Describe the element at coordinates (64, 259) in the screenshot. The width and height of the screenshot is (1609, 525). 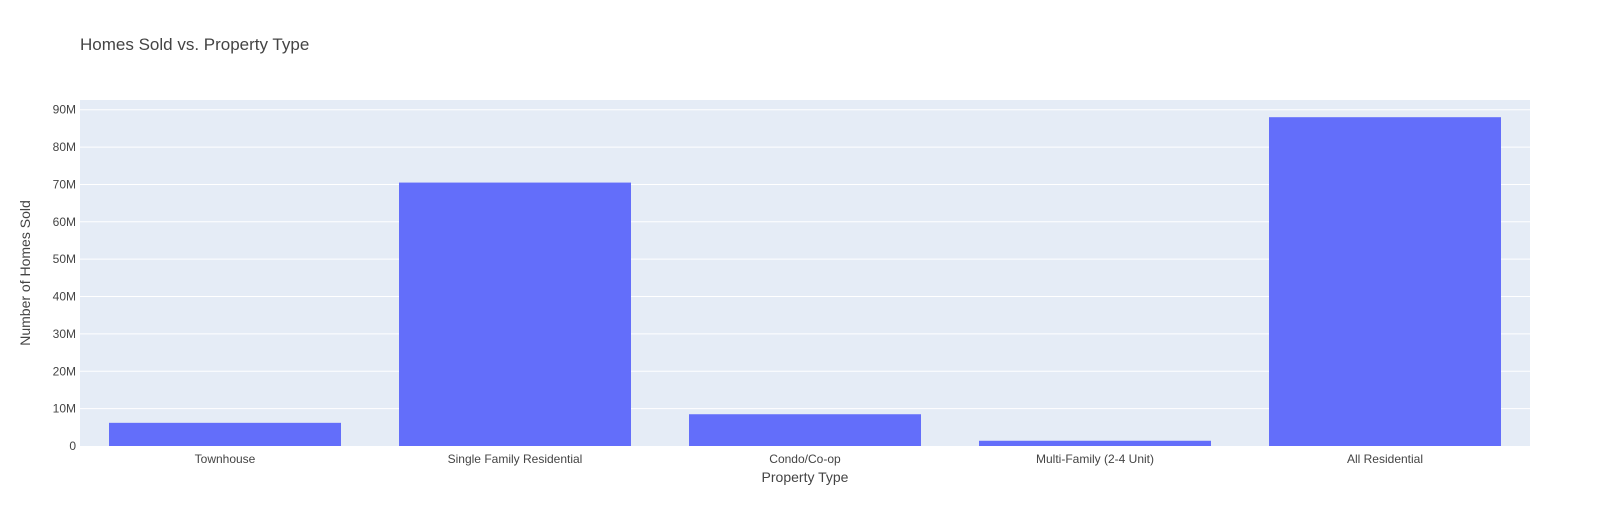
I see `y-tick-label: 50M` at that location.